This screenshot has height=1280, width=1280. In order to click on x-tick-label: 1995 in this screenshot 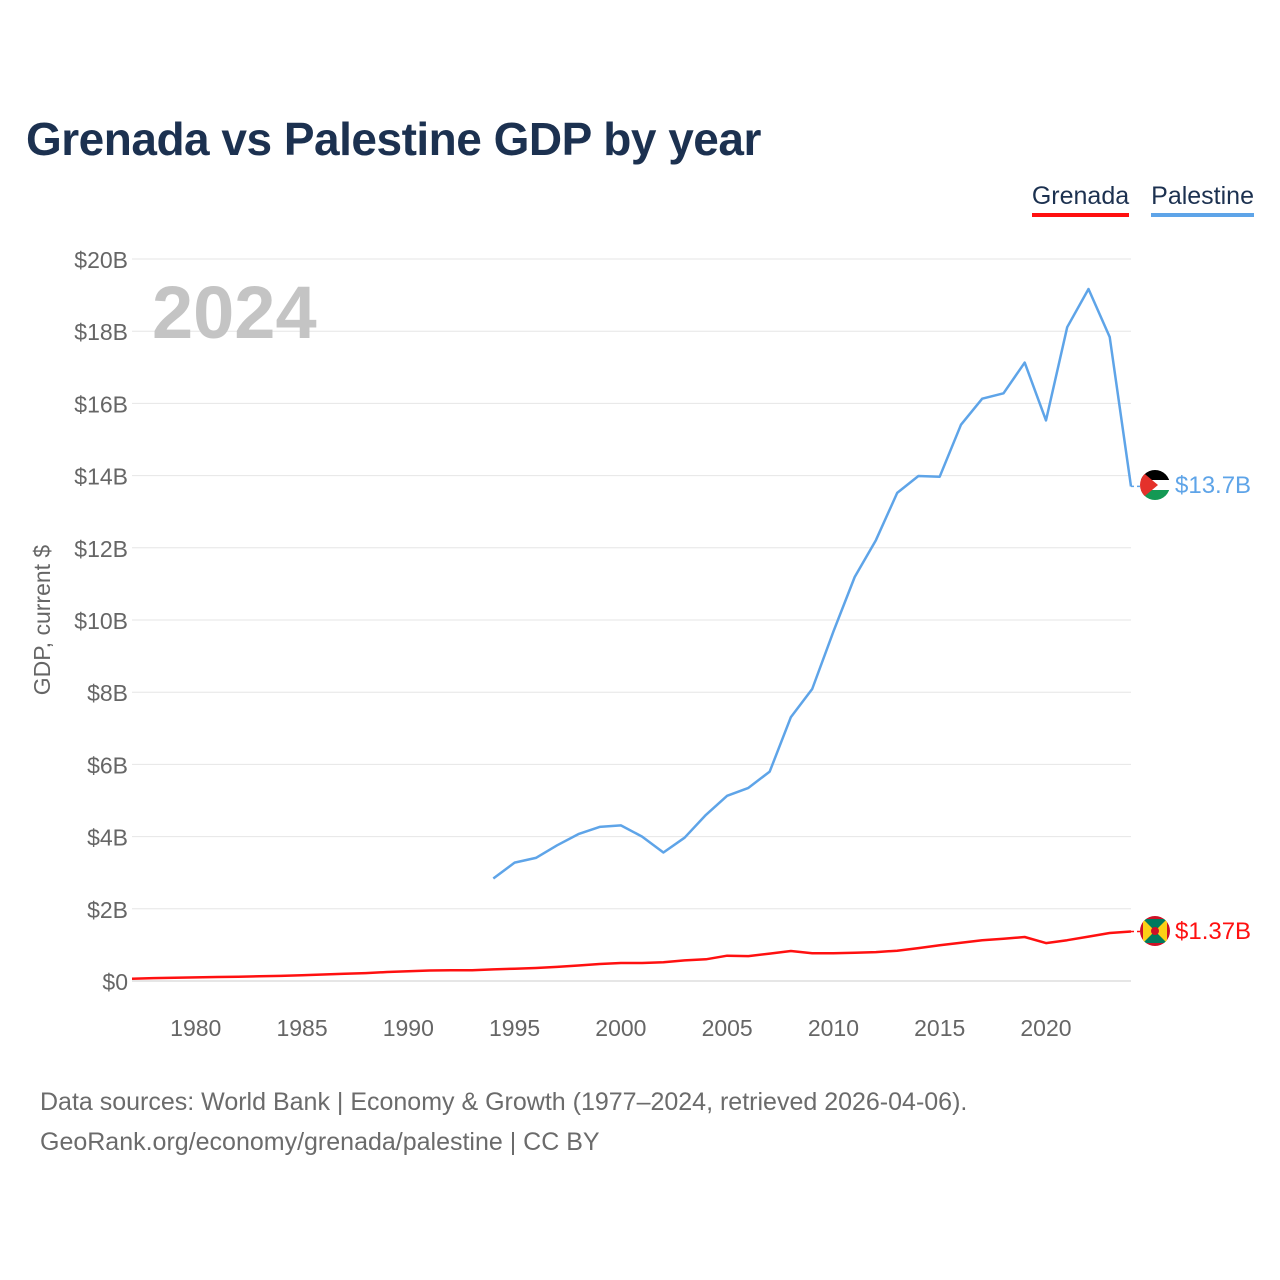, I will do `click(514, 1028)`.